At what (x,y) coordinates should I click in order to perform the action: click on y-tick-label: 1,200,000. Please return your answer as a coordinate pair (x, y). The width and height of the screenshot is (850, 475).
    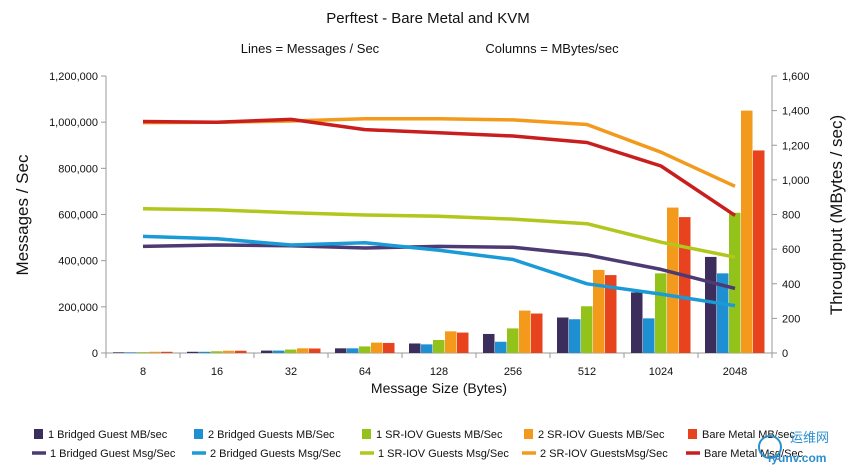
    Looking at the image, I should click on (73, 77).